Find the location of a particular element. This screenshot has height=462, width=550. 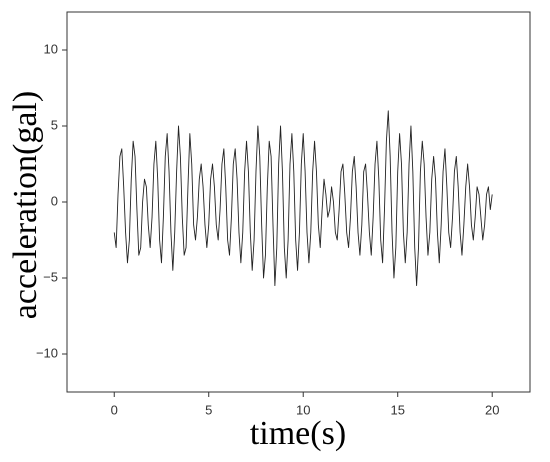

y-tick-label: −10 is located at coordinates (47, 352).